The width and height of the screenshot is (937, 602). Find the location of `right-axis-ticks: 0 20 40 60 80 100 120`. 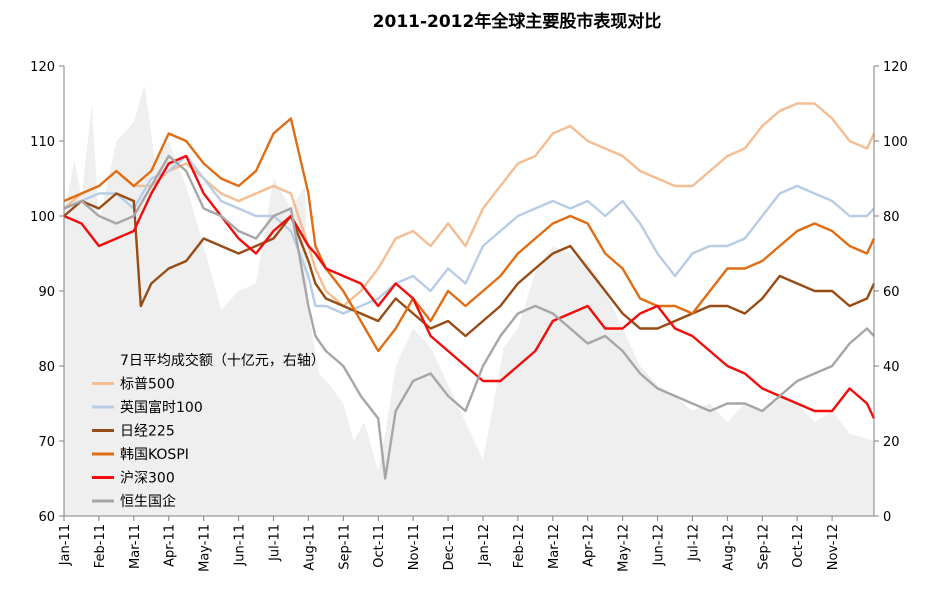

right-axis-ticks: 0 20 40 60 80 100 120 is located at coordinates (891, 292).